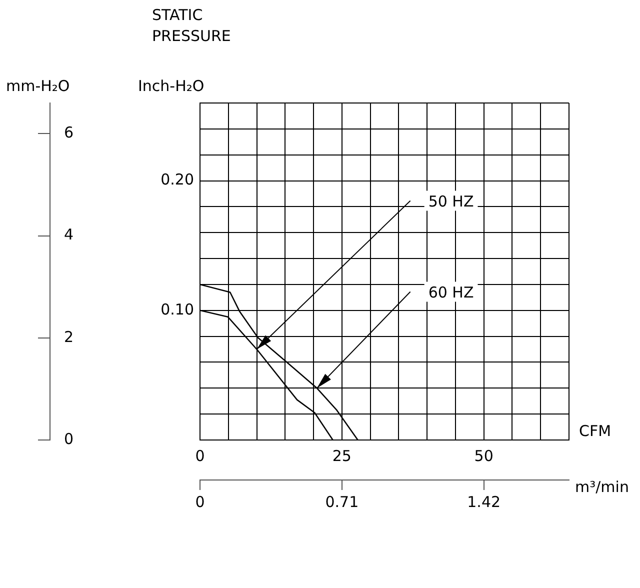 The image size is (640, 588). Describe the element at coordinates (342, 455) in the screenshot. I see `x-tick-label: 25` at that location.